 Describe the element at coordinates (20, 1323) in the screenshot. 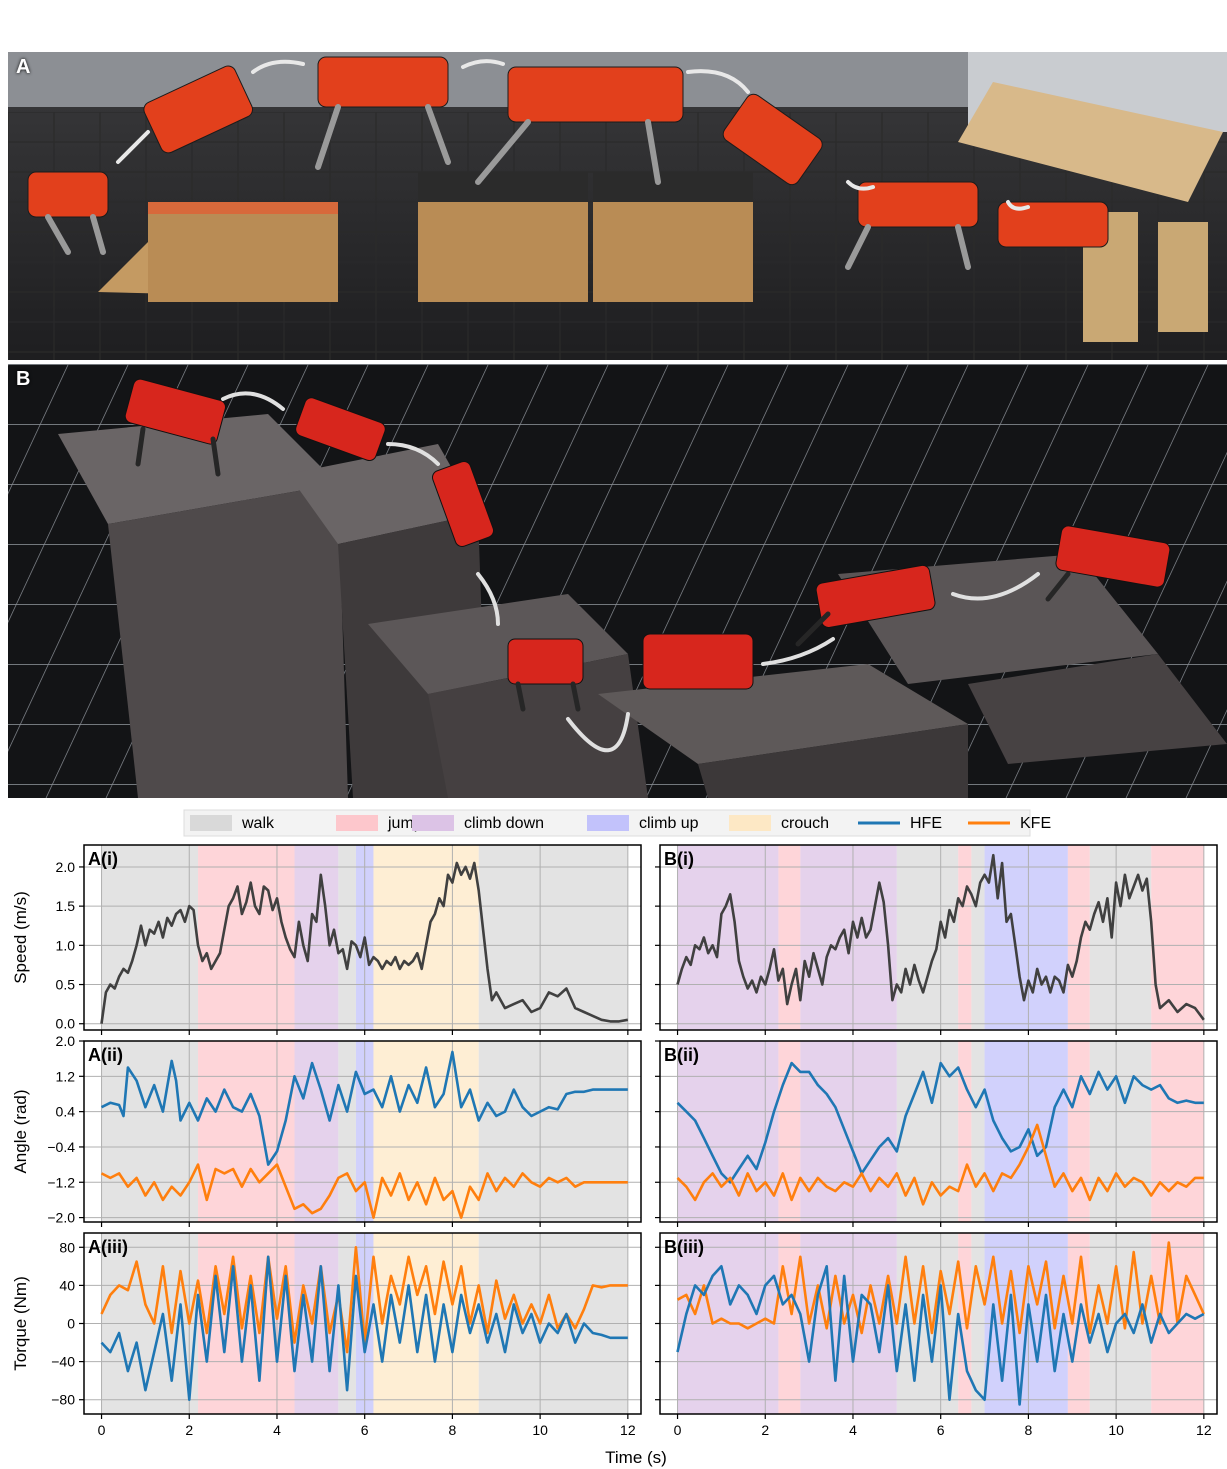

I see `y-axis-label: Torque (Nm)` at that location.